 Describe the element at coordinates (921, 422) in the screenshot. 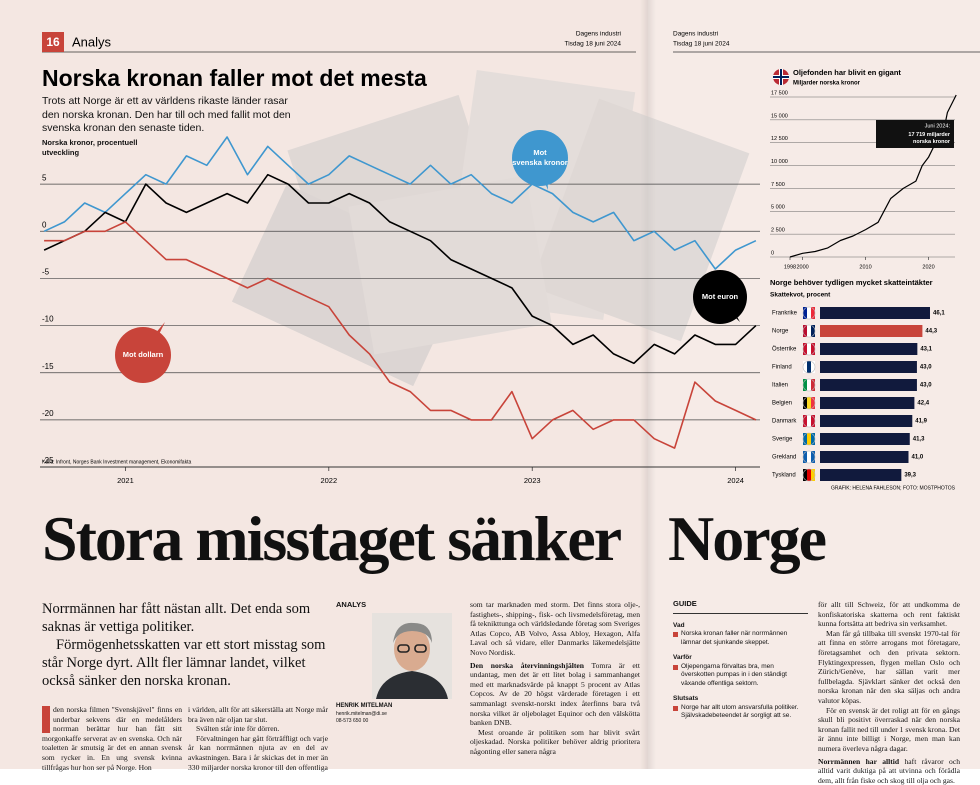

I see `value-label: 41,9` at that location.